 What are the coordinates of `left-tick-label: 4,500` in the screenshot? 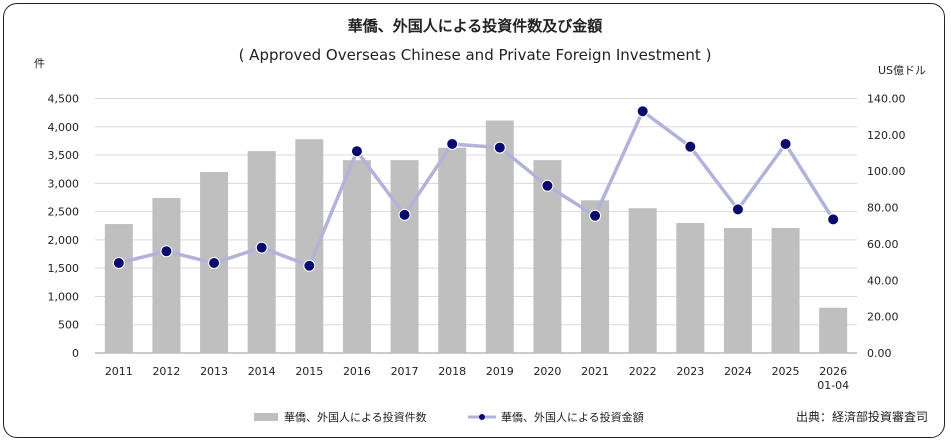 It's located at (64, 99).